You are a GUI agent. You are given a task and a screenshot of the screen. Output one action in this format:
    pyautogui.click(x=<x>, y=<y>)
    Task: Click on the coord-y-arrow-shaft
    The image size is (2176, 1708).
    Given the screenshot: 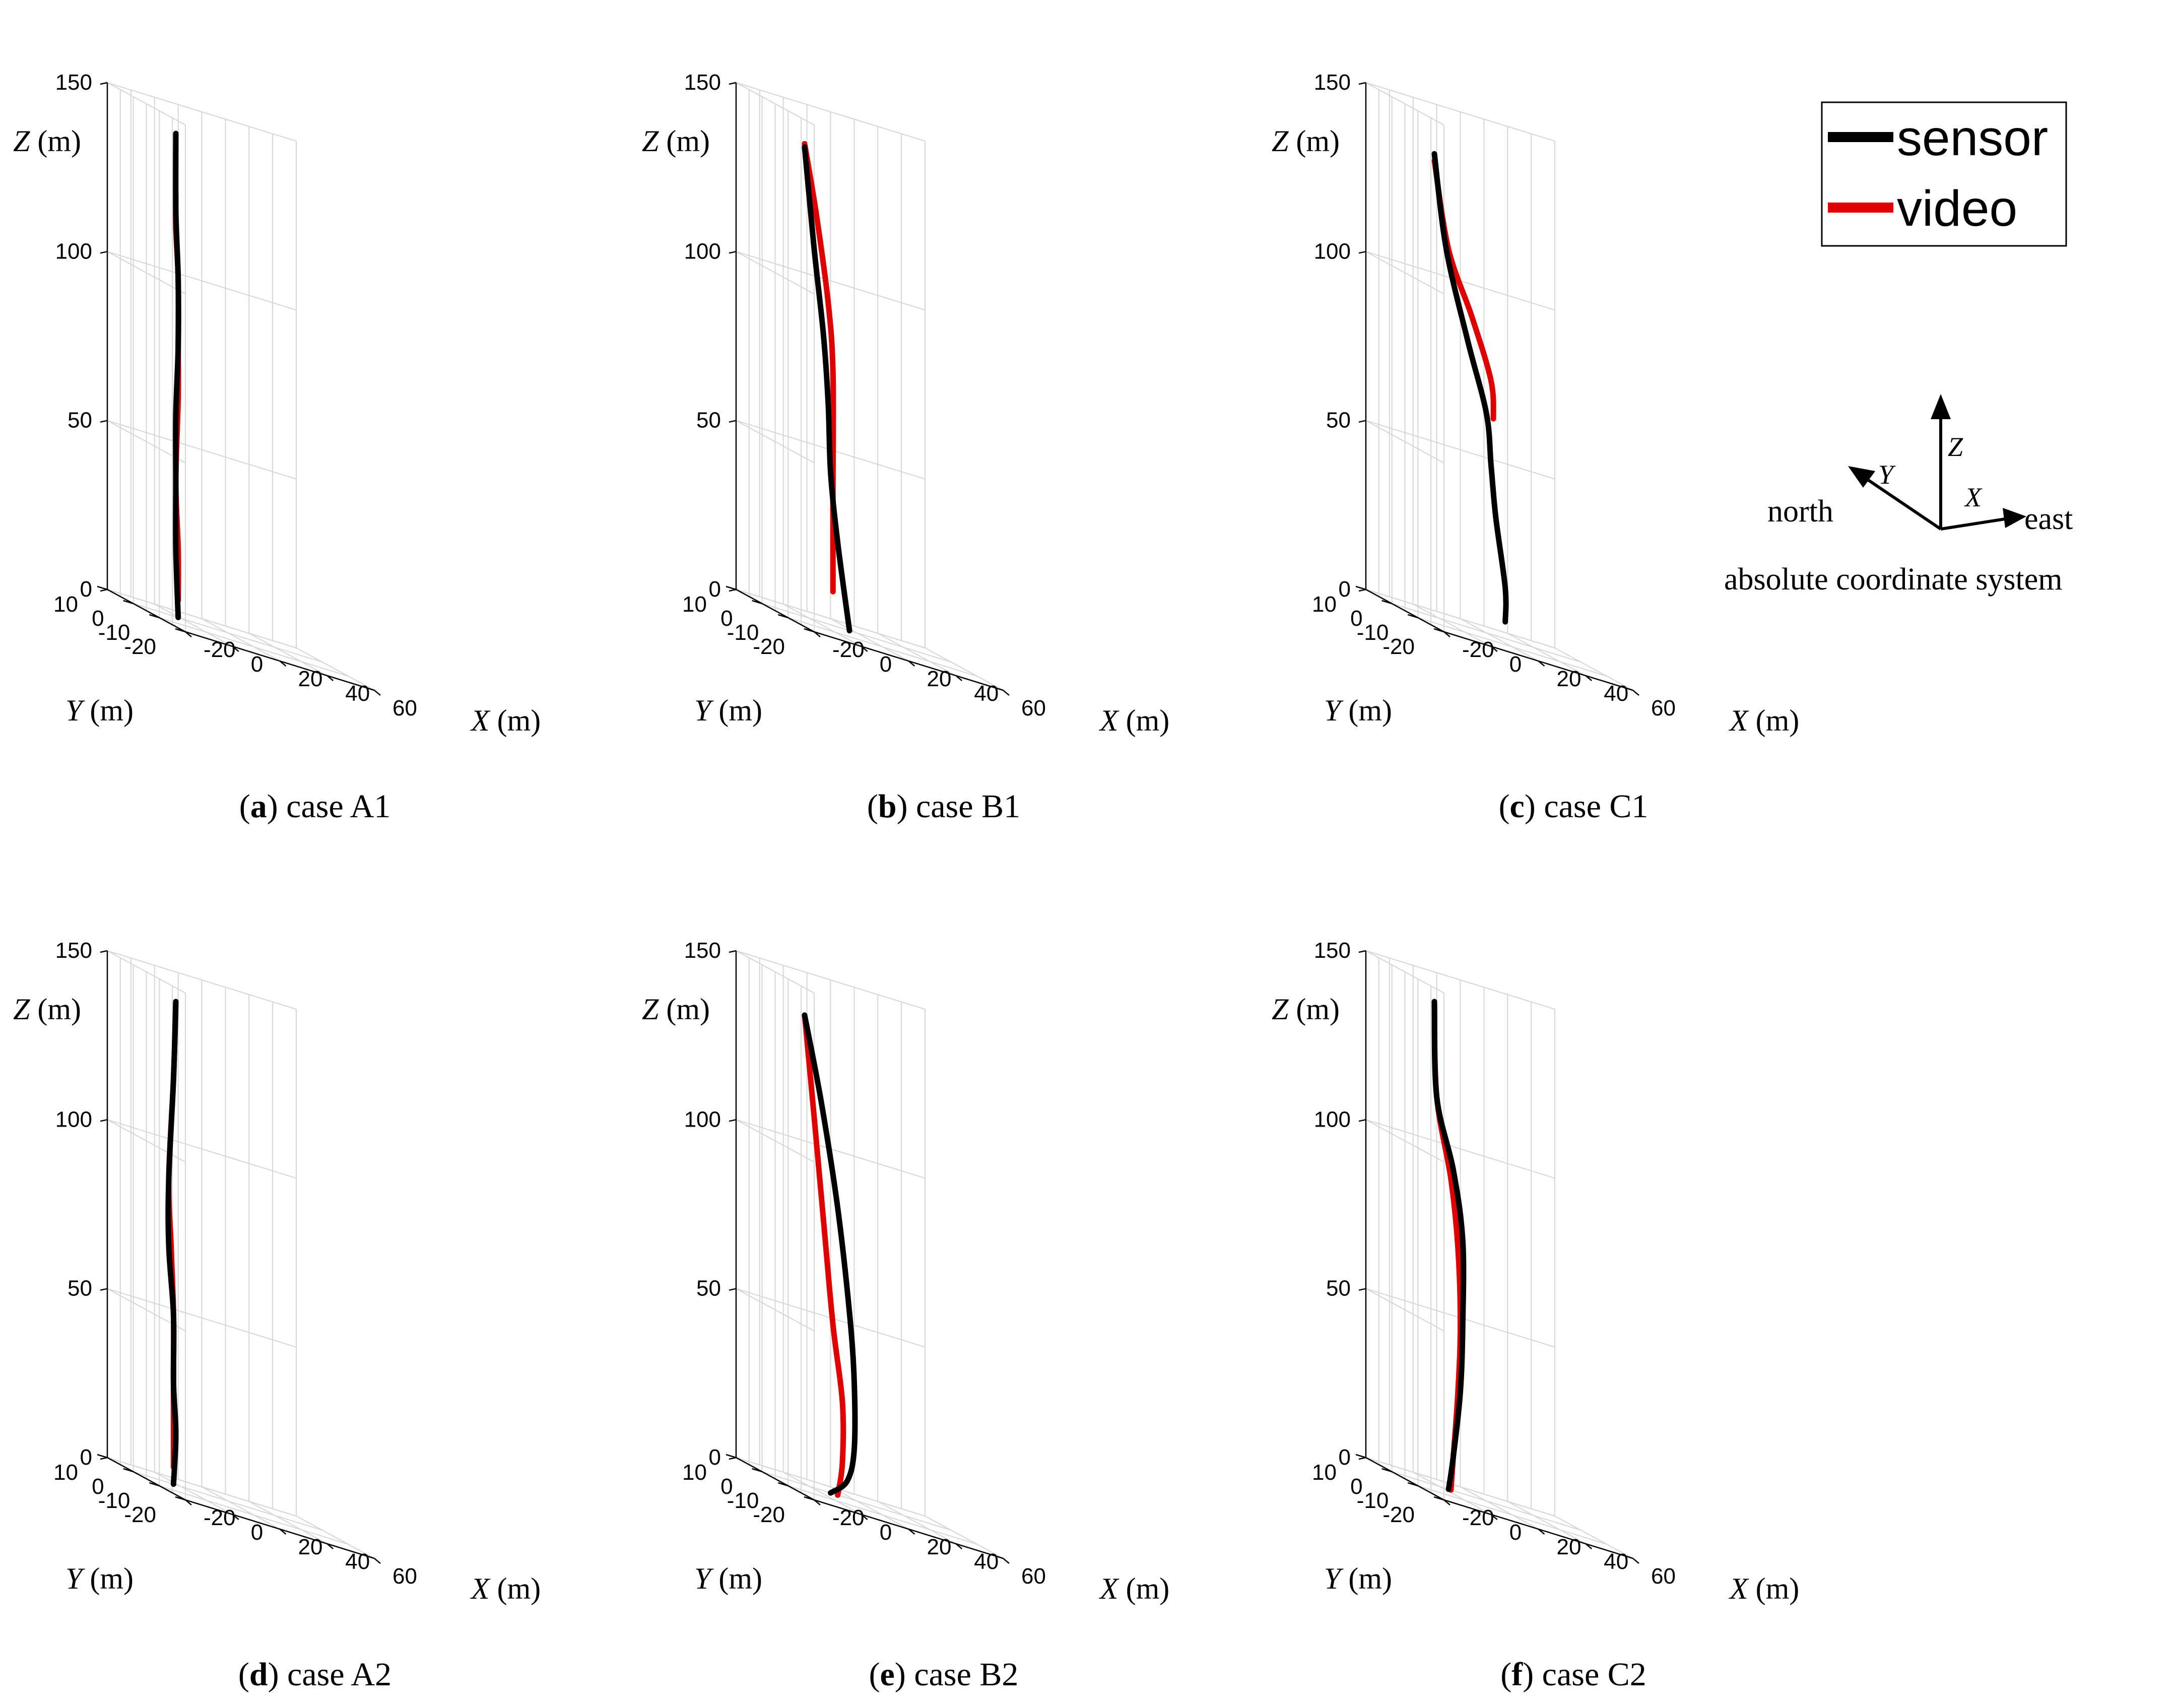 What is the action you would take?
    pyautogui.click(x=1903, y=504)
    